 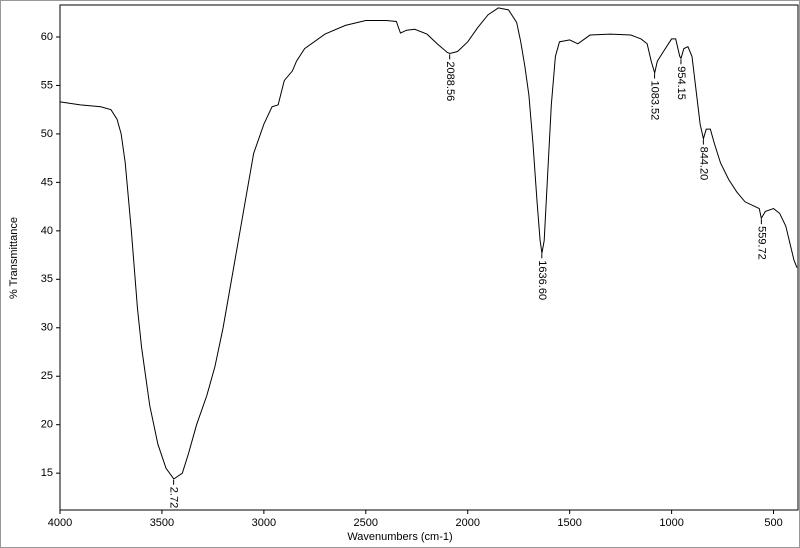 What do you see at coordinates (47, 473) in the screenshot?
I see `y-tick-label: 15` at bounding box center [47, 473].